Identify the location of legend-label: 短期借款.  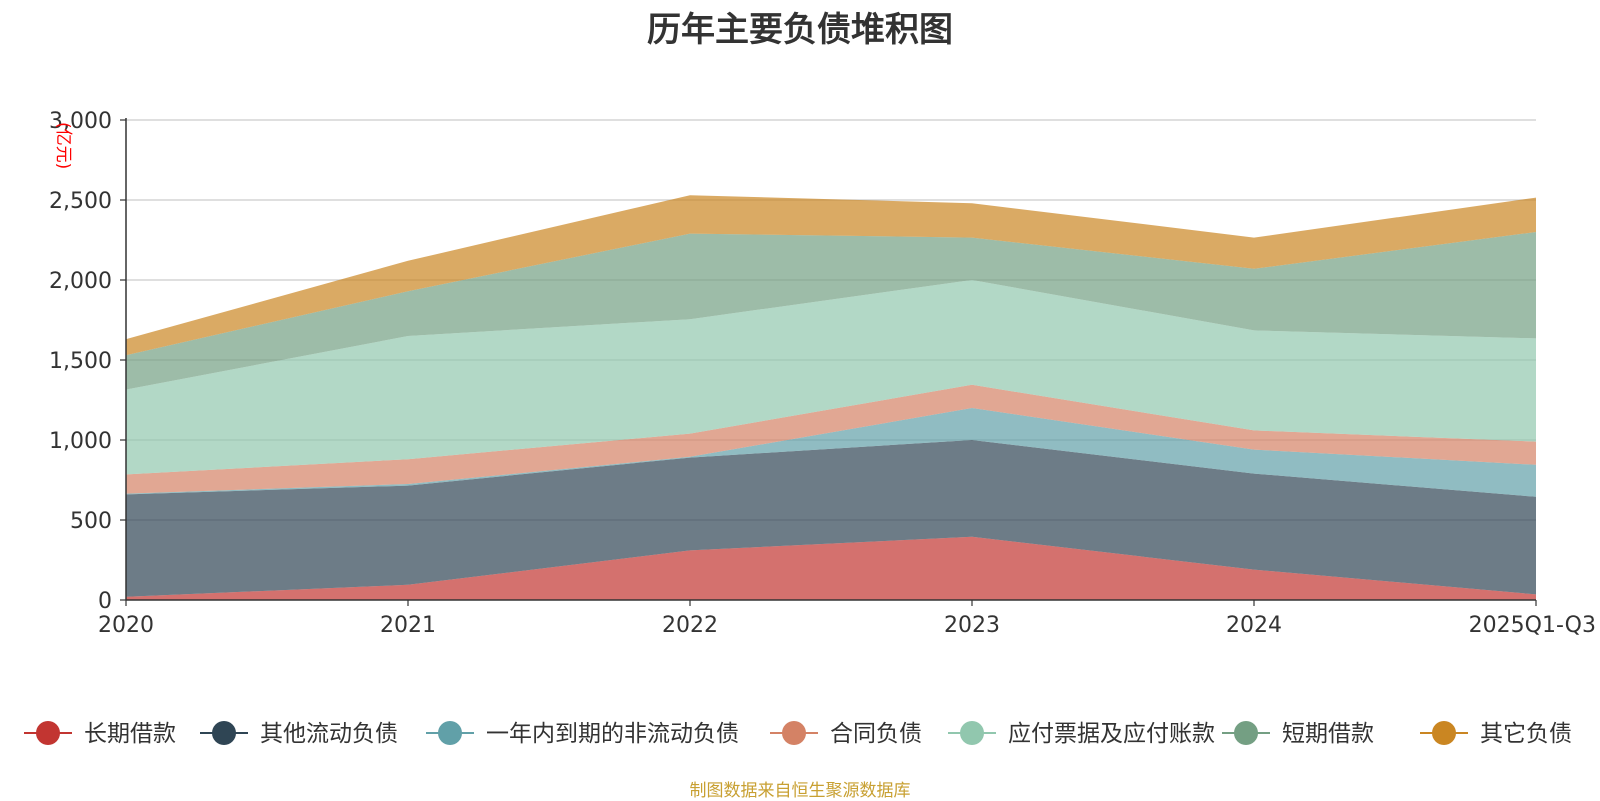
(1328, 734).